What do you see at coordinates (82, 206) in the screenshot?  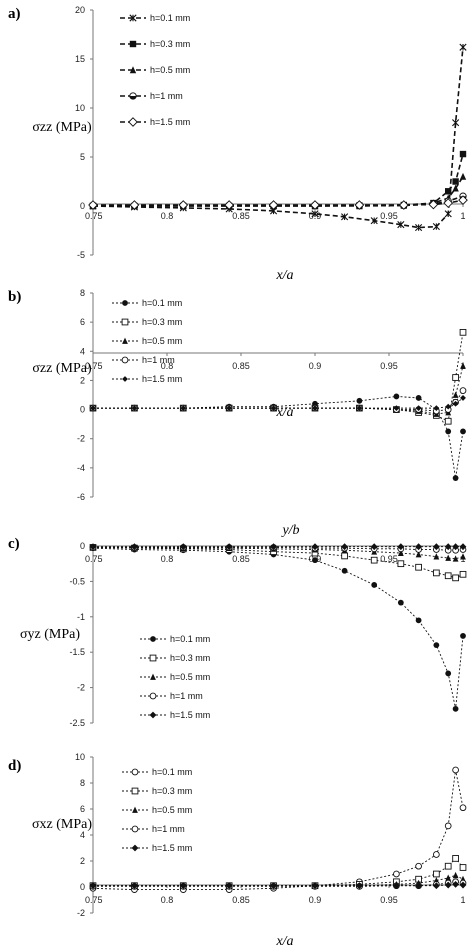 I see `y-tick-label: 0` at bounding box center [82, 206].